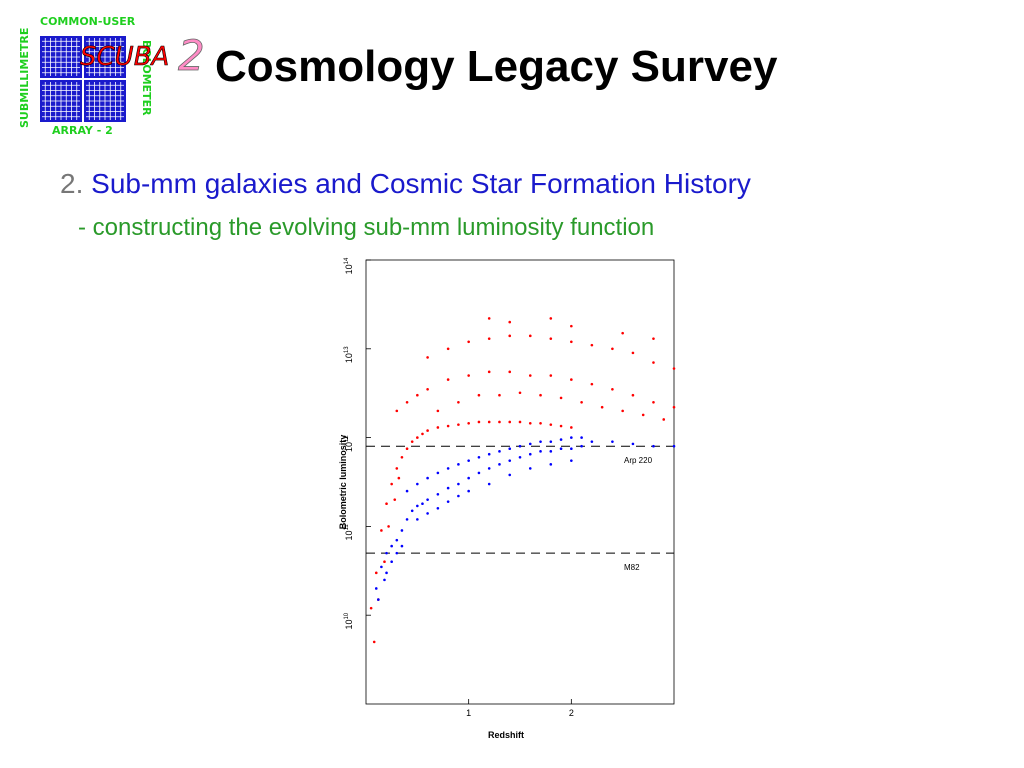 The image size is (1024, 768). Describe the element at coordinates (349, 532) in the screenshot. I see `y-tick-label: 1011` at that location.